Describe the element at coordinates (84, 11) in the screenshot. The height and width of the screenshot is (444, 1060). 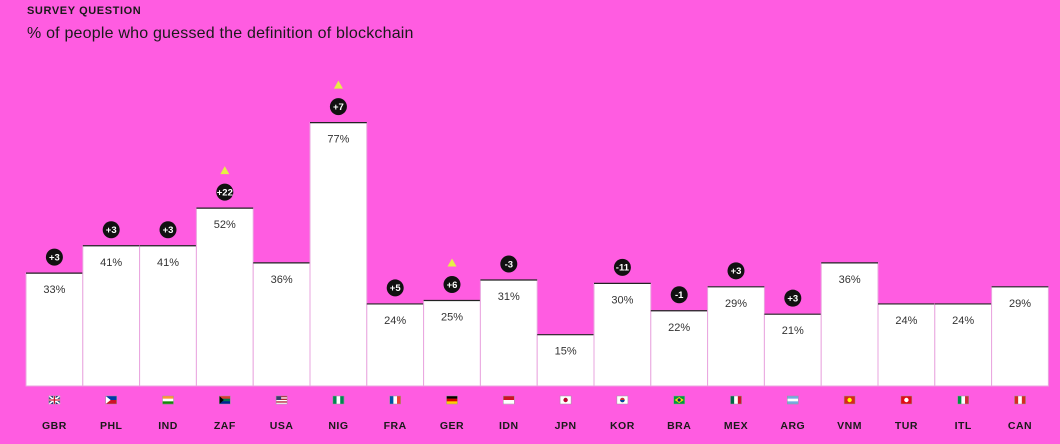
I see `survey-eyebrow: SURVEY QUESTION` at that location.